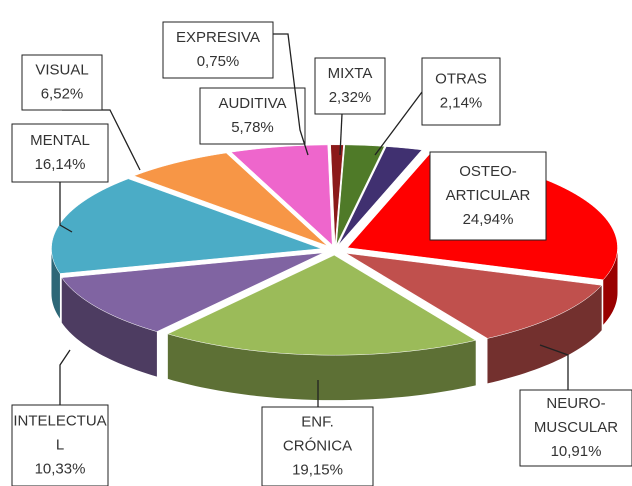 This screenshot has height=486, width=632. I want to click on category-label: CRÓNICA, so click(317, 445).